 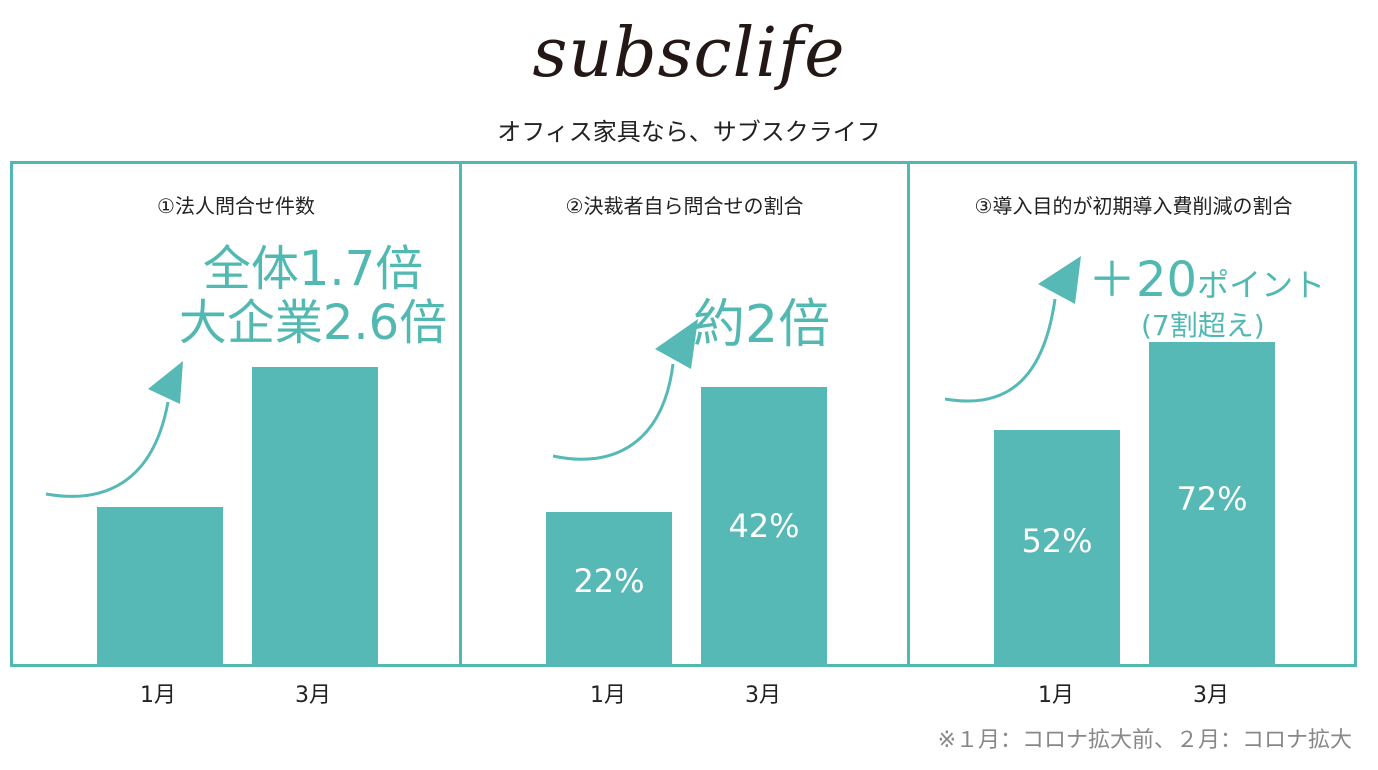 I want to click on panel-3-callout-sub: (7割超え), so click(x=1203, y=325).